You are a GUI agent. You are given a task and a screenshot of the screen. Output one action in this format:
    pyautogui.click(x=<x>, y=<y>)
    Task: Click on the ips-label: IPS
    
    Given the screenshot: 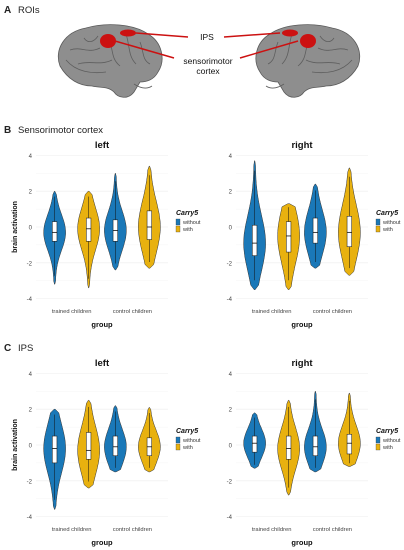 What is the action you would take?
    pyautogui.click(x=207, y=37)
    